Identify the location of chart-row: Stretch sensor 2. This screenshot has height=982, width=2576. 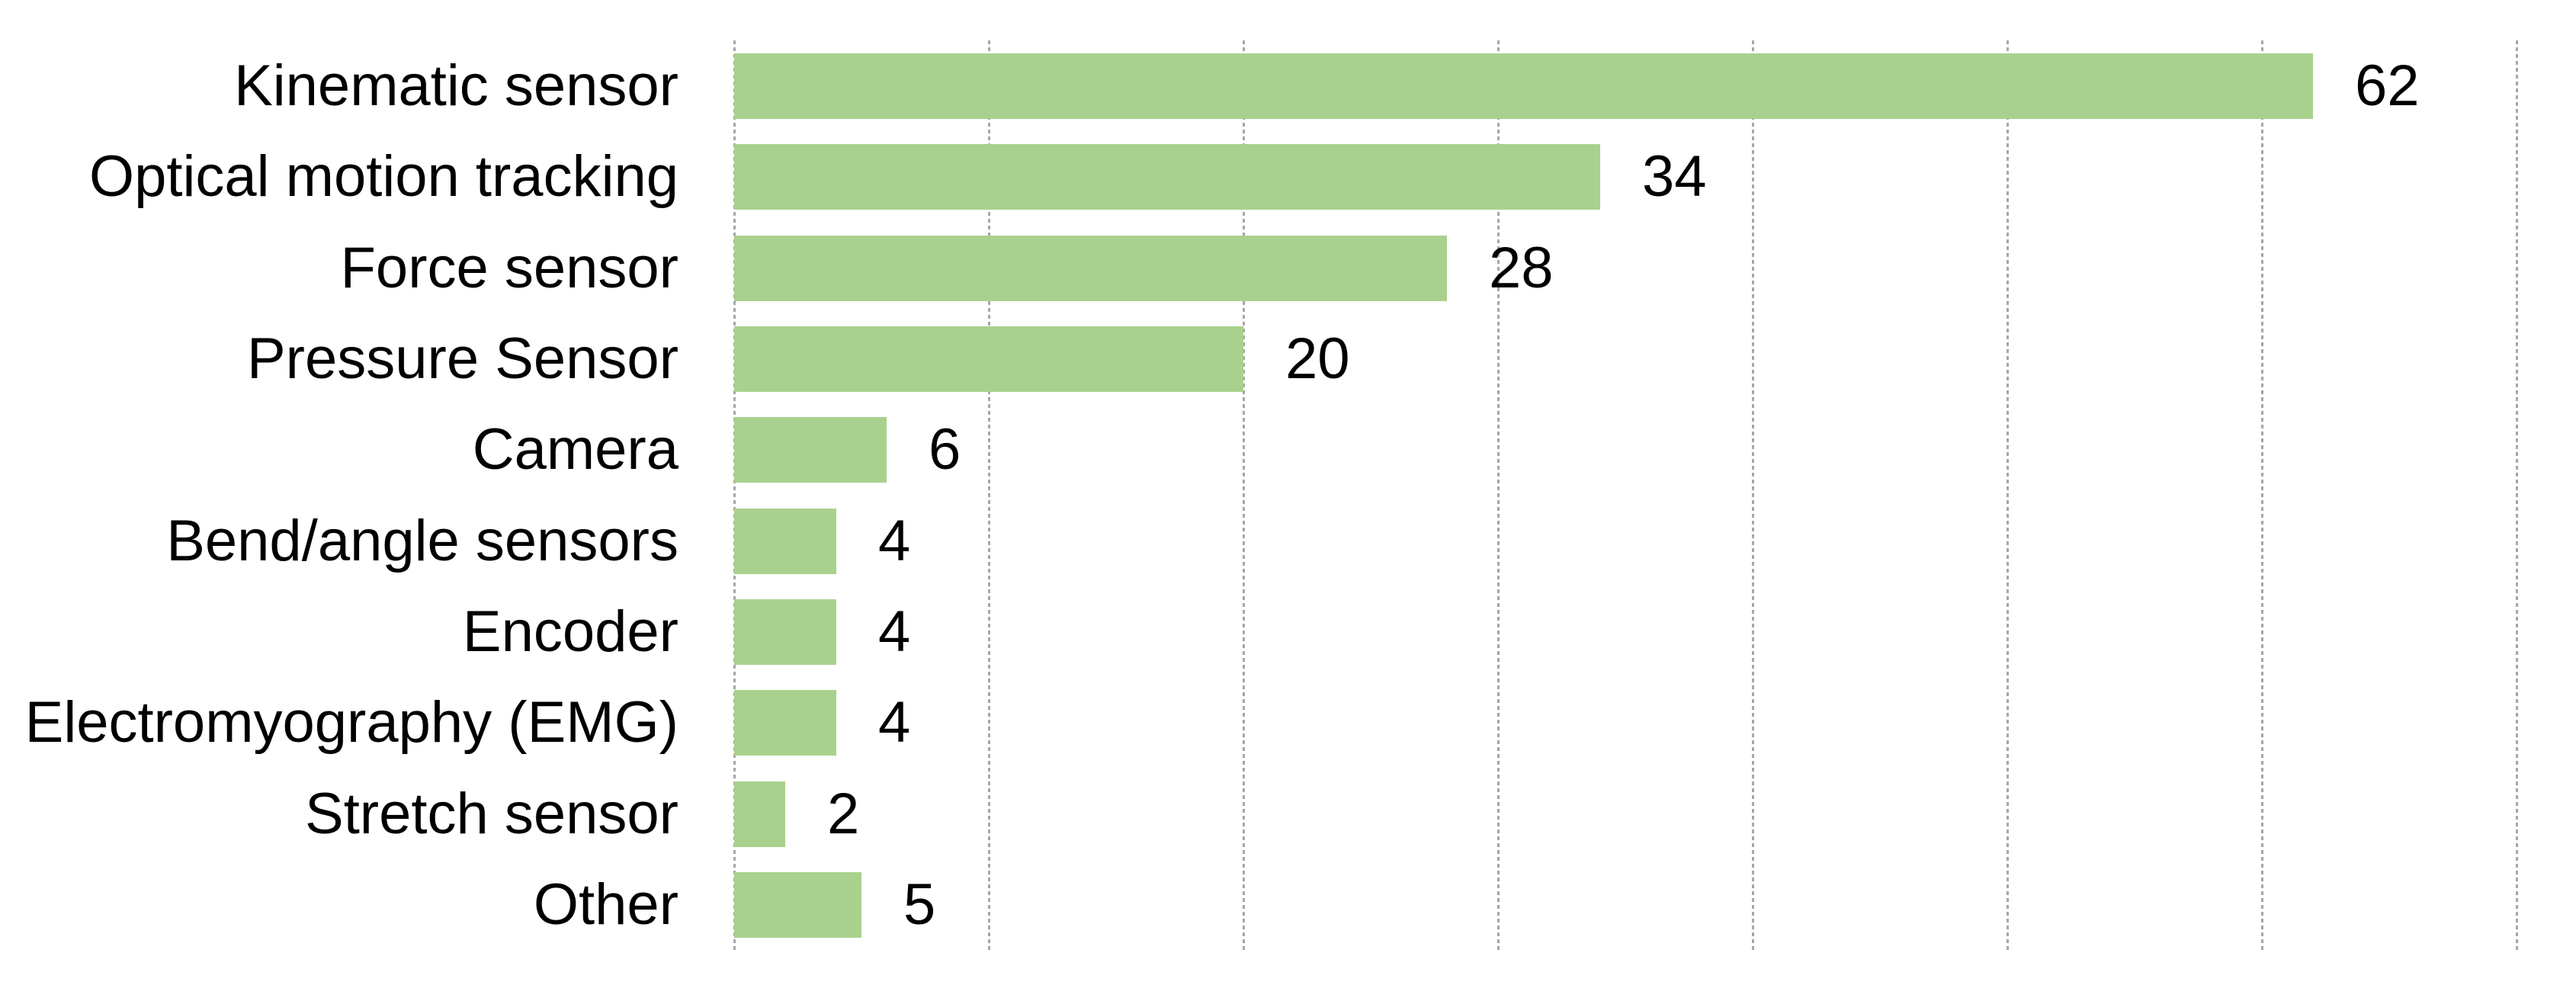
(1288, 814).